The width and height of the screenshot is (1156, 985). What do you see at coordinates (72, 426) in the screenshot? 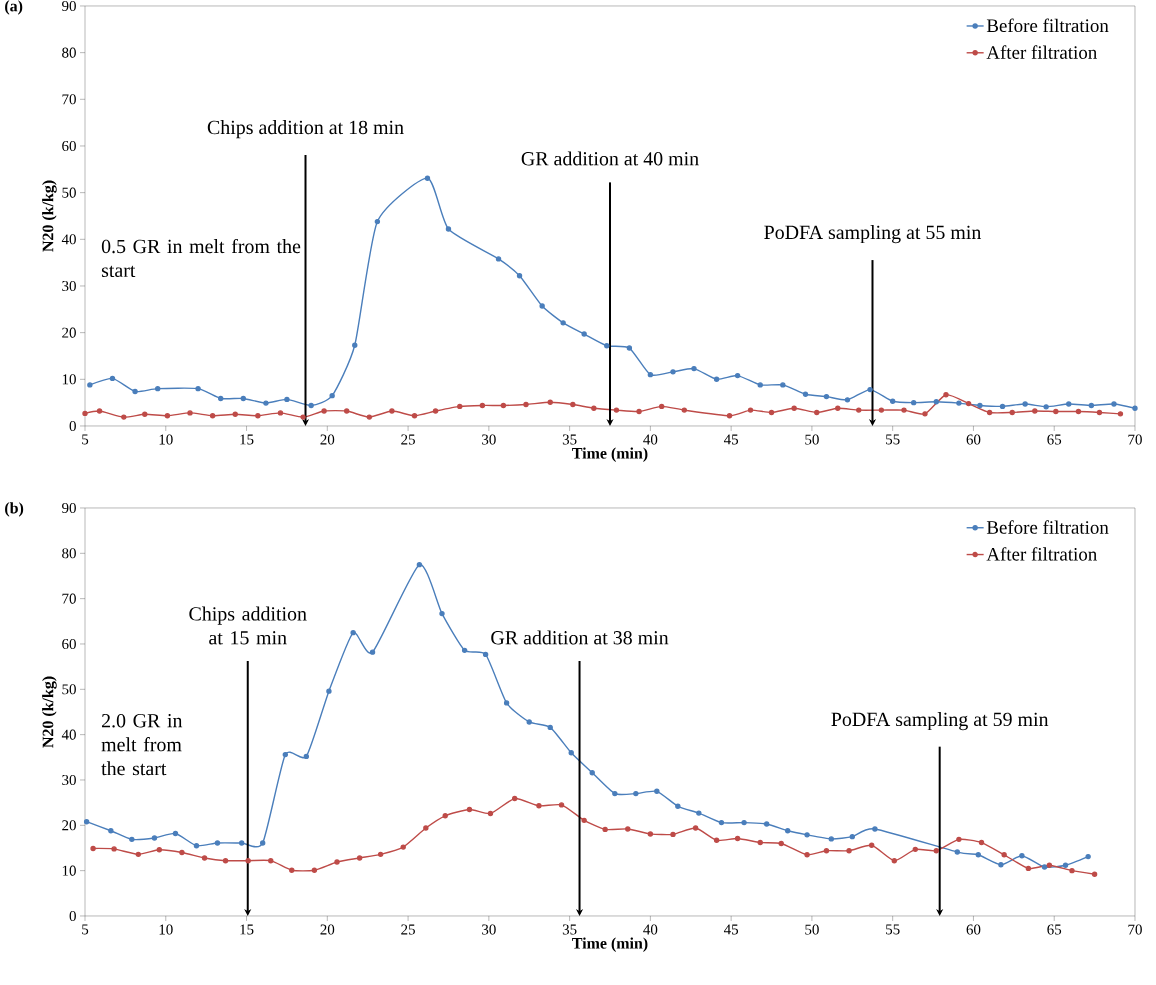
I see `y-tick-label: 0` at bounding box center [72, 426].